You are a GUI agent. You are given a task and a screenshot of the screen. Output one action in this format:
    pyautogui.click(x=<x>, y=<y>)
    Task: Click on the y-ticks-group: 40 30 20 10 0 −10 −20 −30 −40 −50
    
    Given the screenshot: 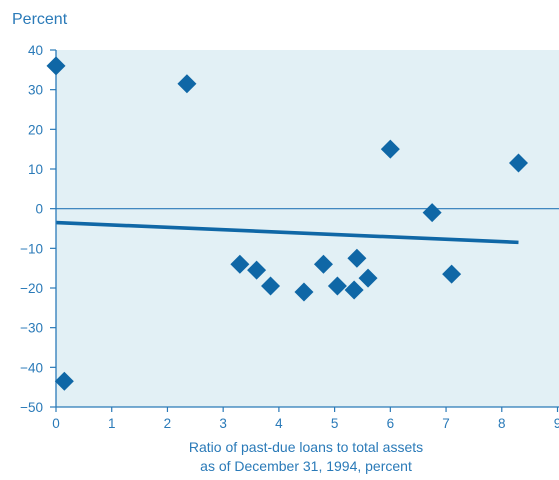 What is the action you would take?
    pyautogui.click(x=38, y=229)
    